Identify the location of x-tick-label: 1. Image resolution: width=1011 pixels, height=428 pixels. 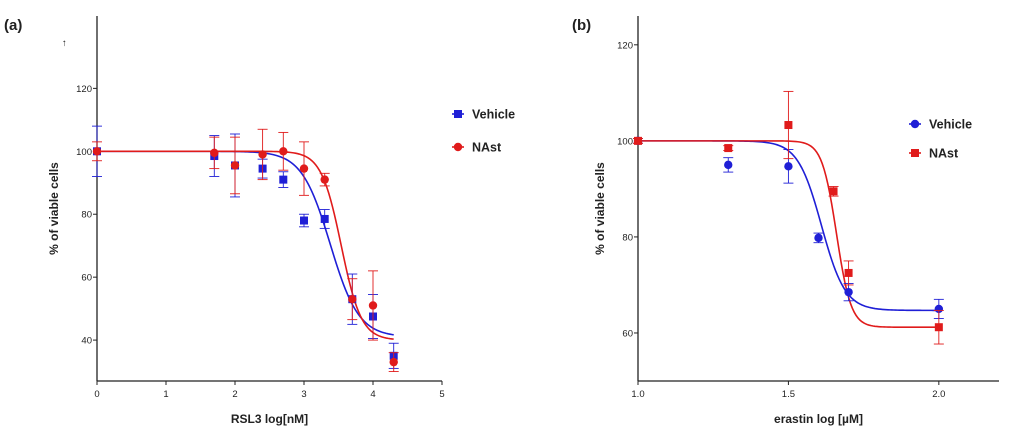
(165, 394).